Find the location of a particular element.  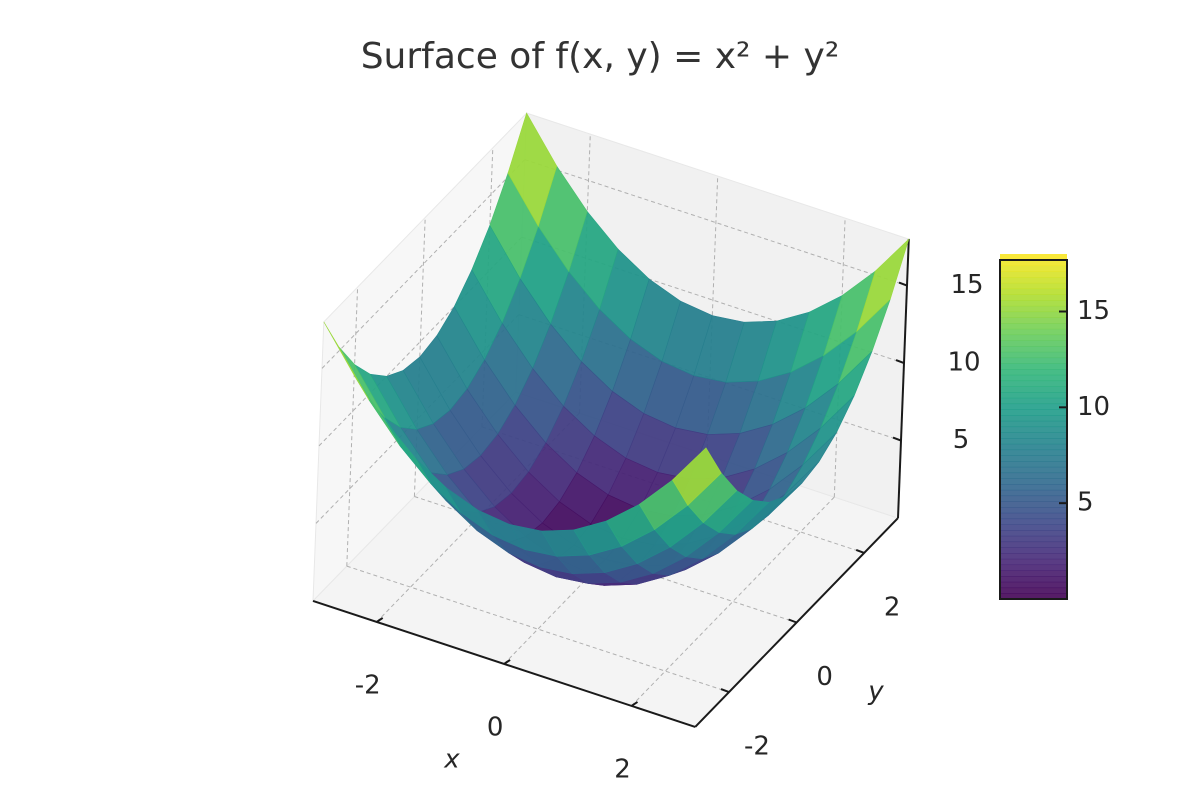

chart-title: Surface of f(x, y) = x² + y² is located at coordinates (600, 56).